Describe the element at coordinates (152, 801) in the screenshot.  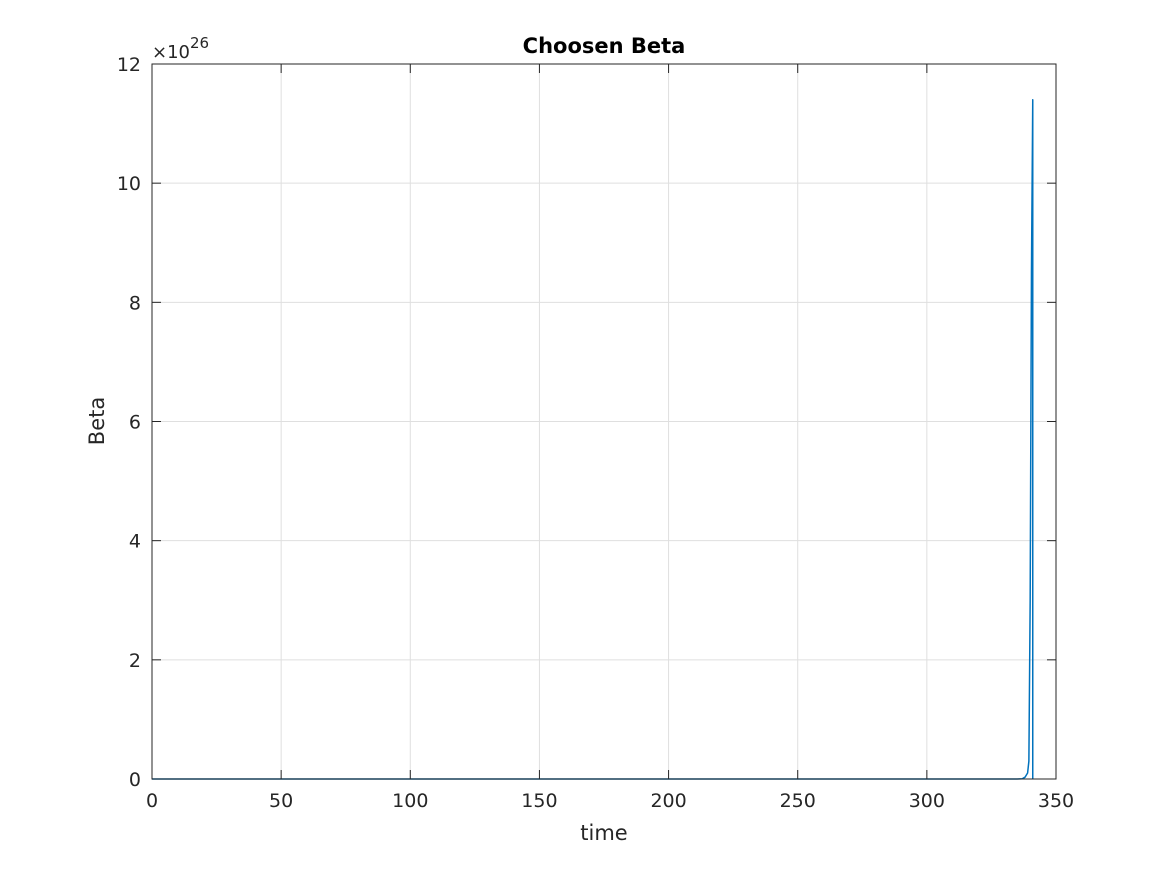
I see `x-tick-label: 0` at that location.